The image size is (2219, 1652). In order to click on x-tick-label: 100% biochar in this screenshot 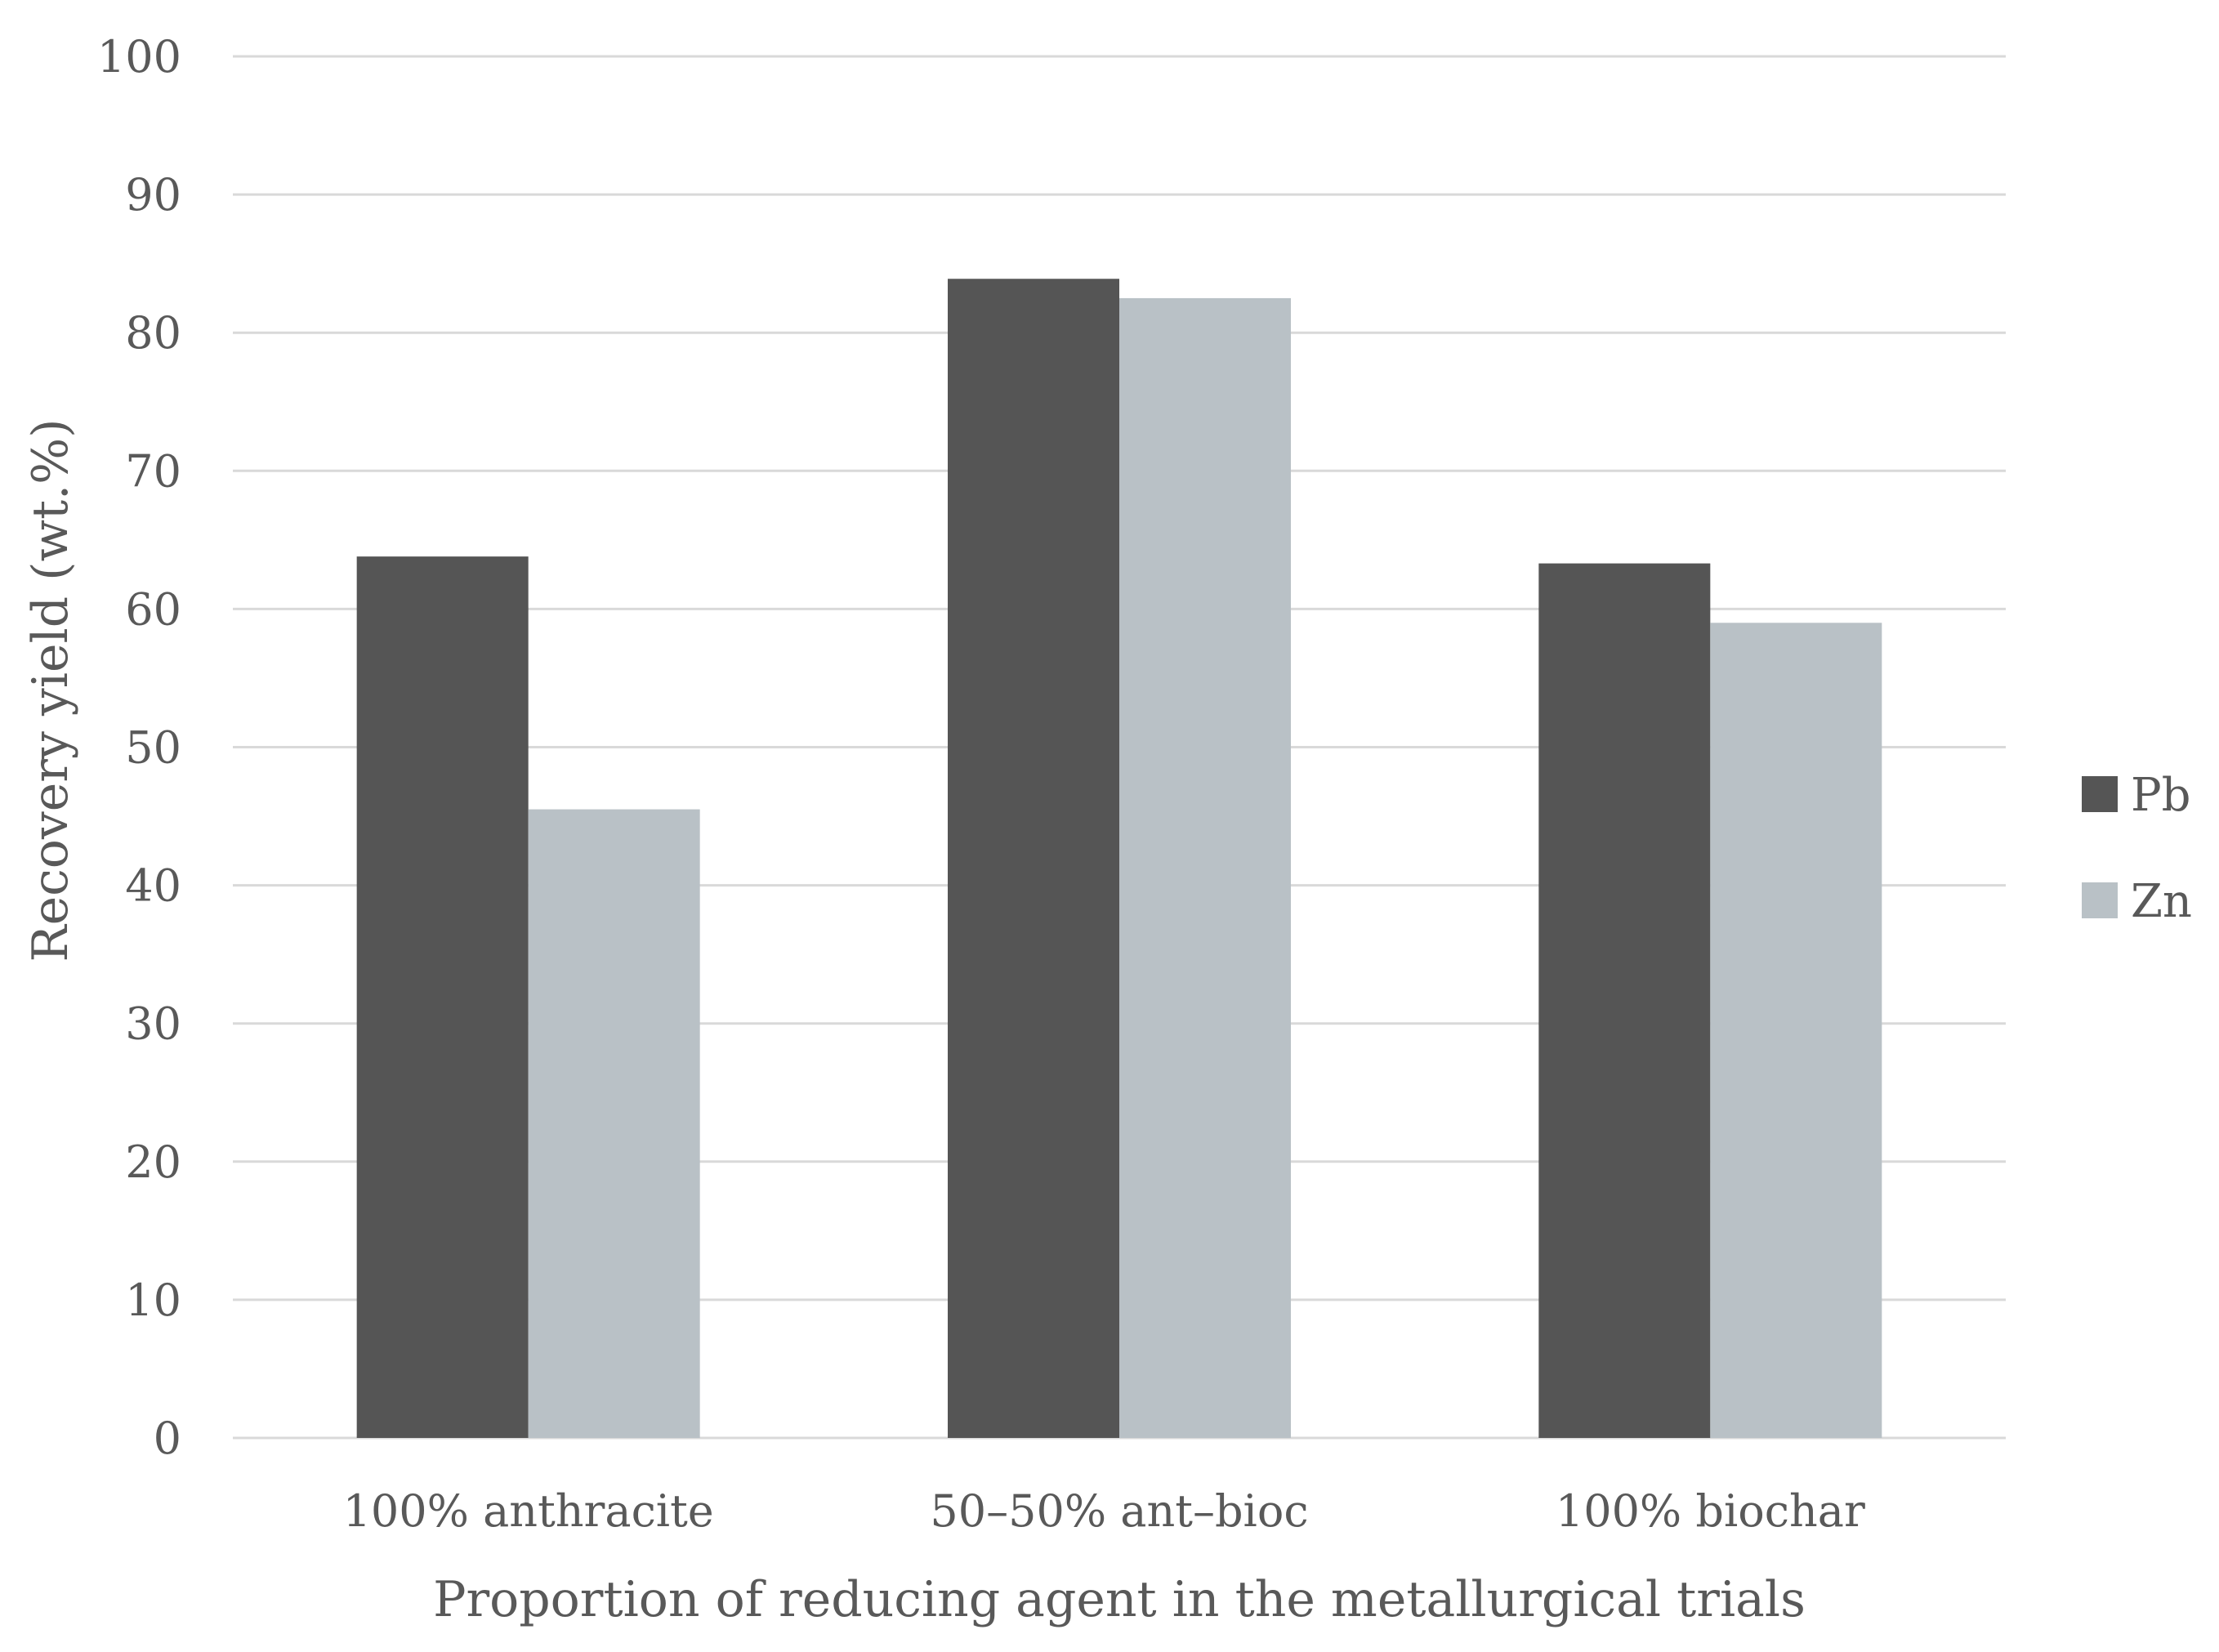, I will do `click(1710, 1511)`.